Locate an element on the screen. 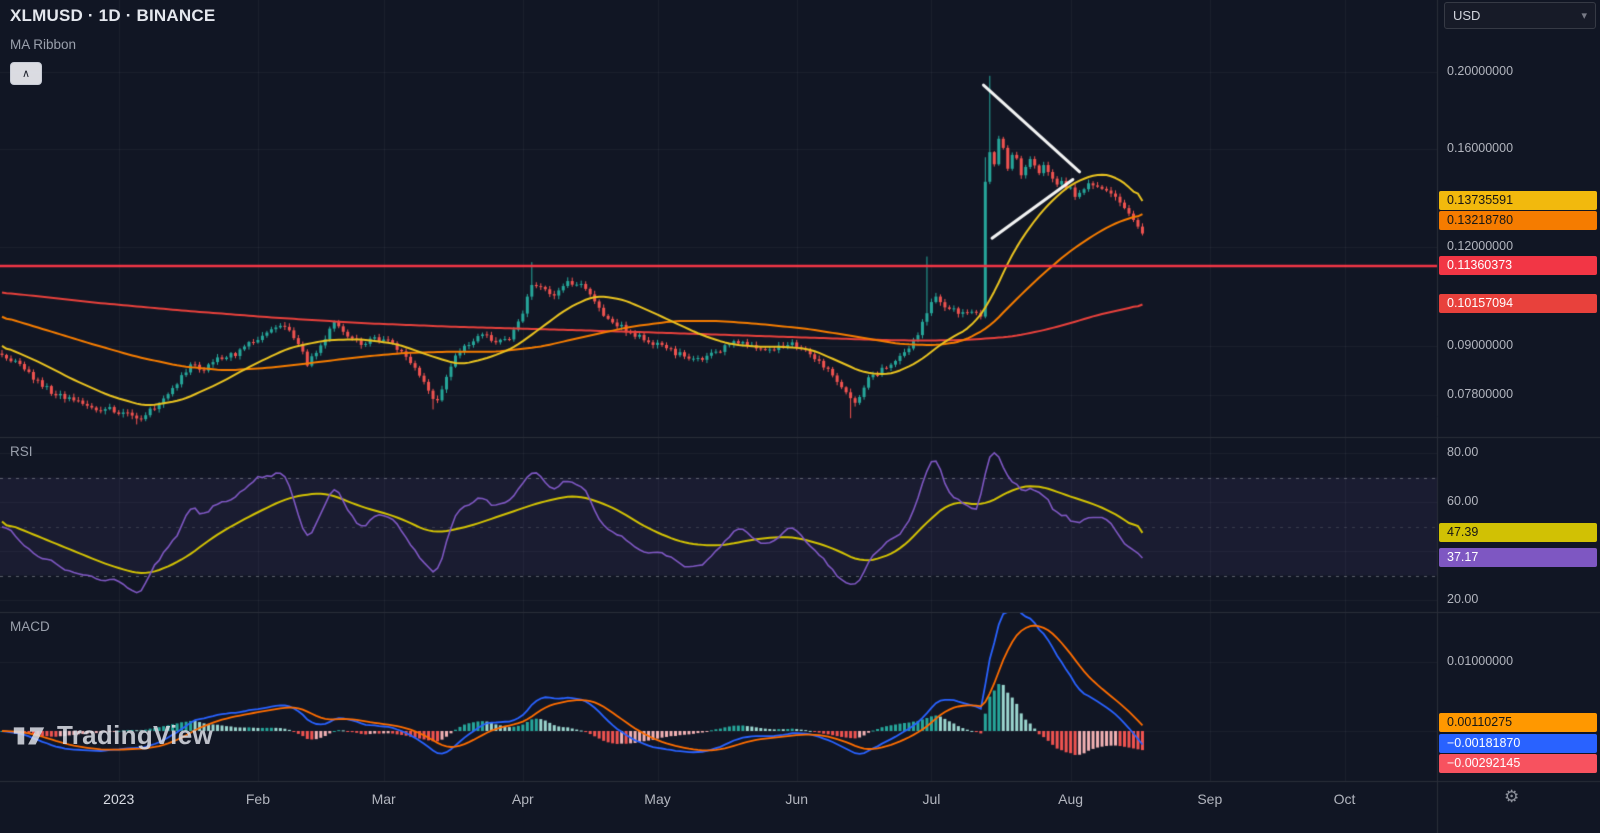 This screenshot has width=1600, height=833. macd-line-badge: −0.00181870 is located at coordinates (1518, 743).